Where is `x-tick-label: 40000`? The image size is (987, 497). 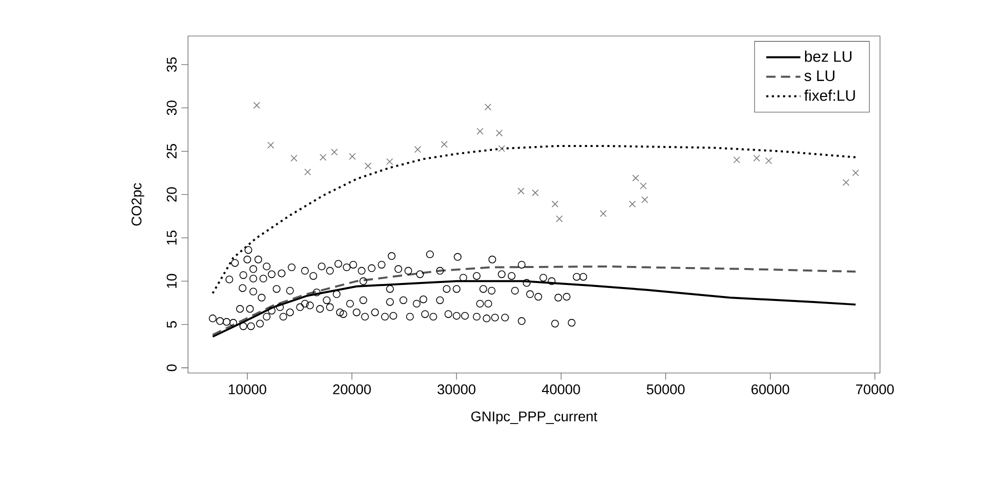 x-tick-label: 40000 is located at coordinates (561, 389).